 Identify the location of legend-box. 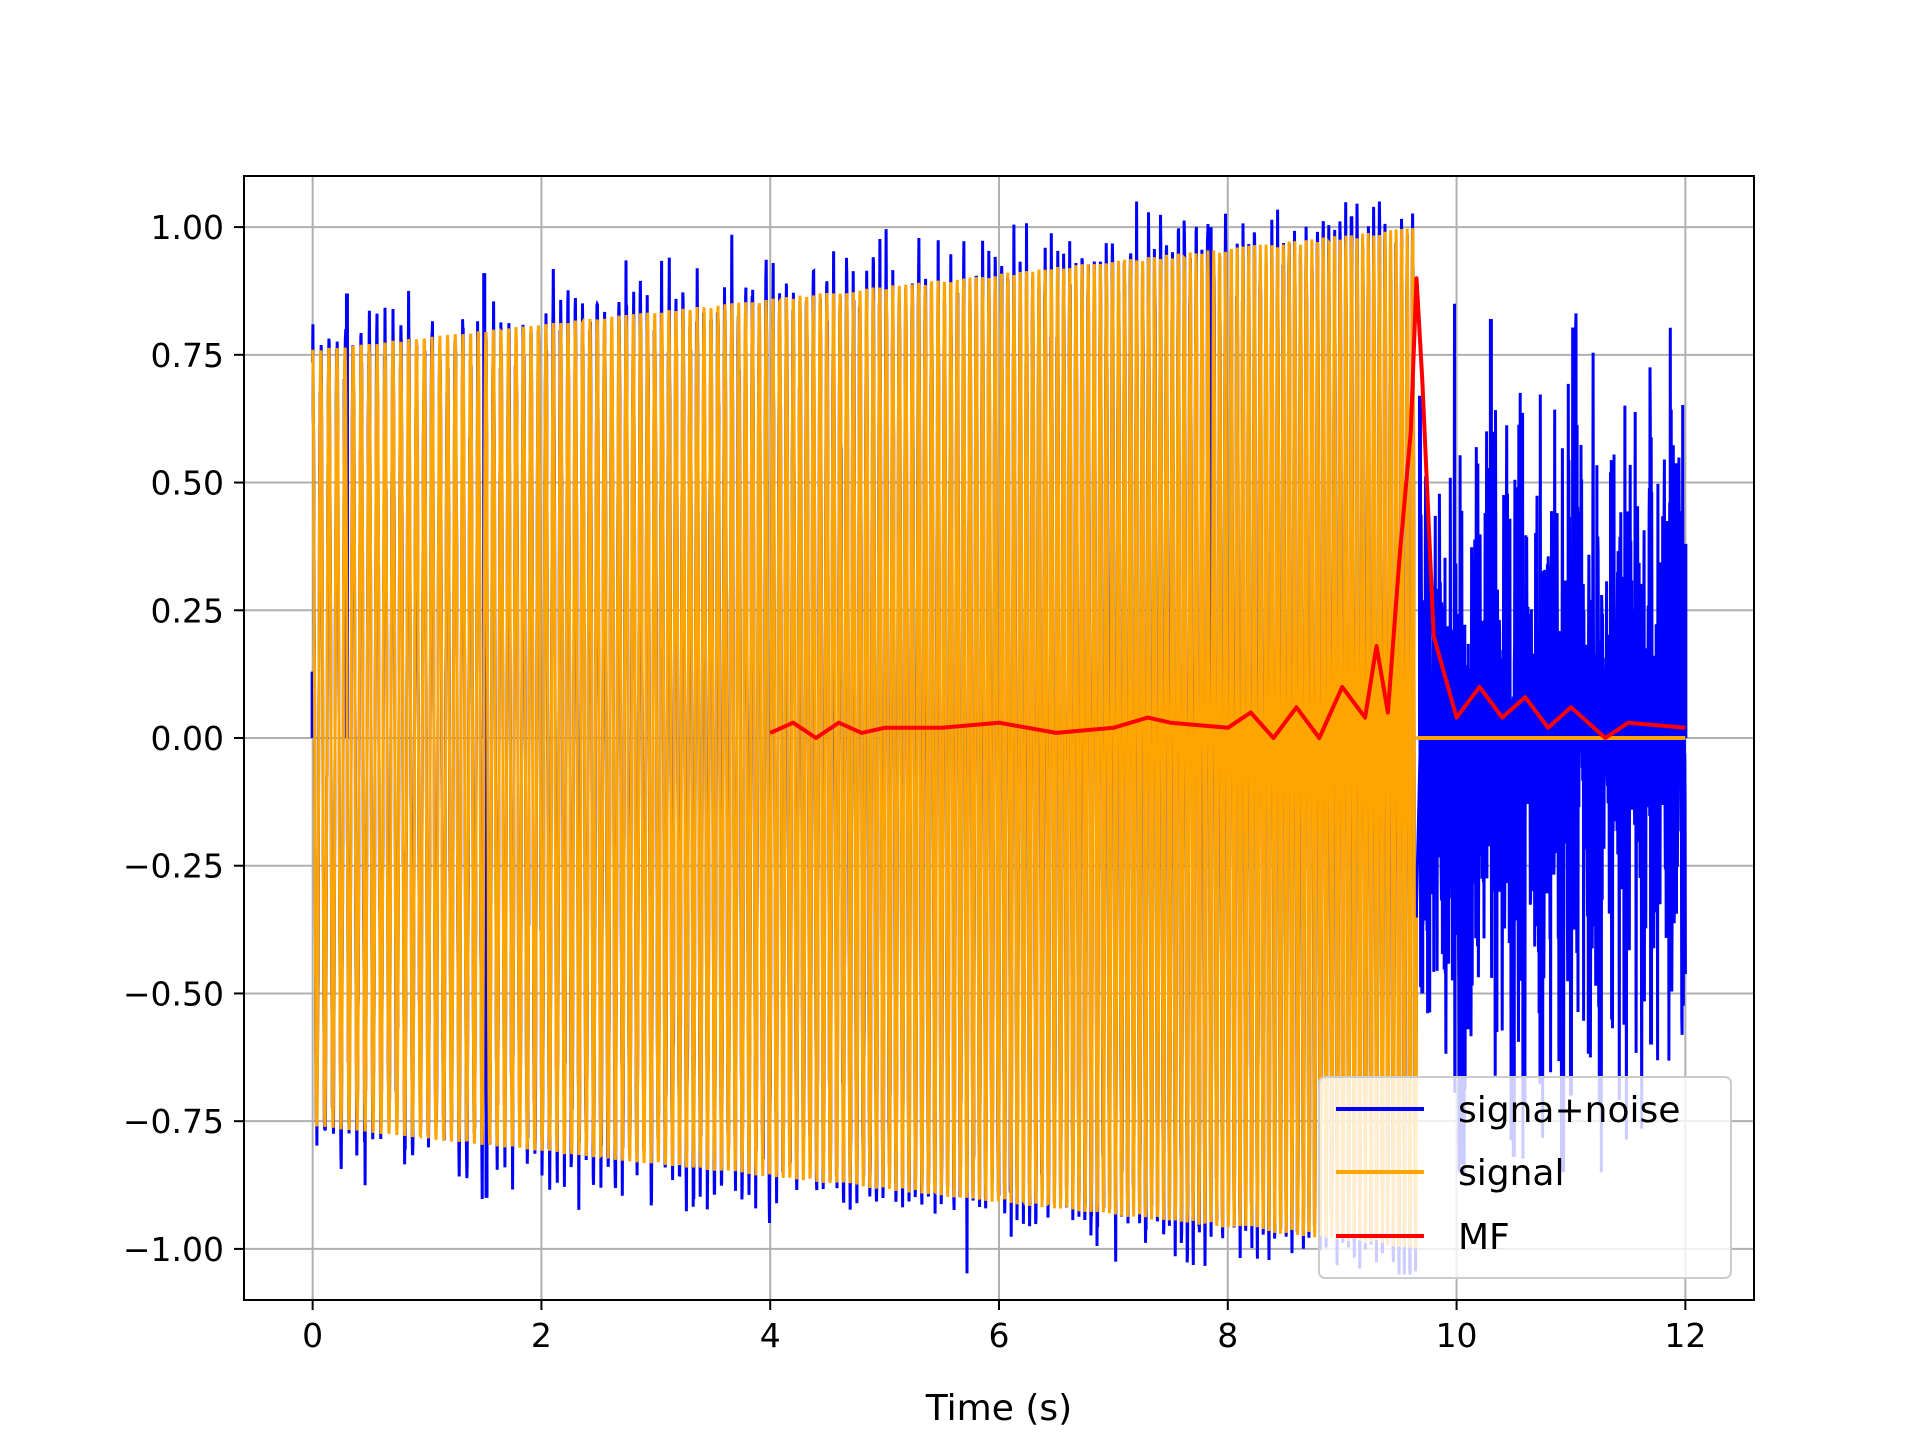
(1525, 1177).